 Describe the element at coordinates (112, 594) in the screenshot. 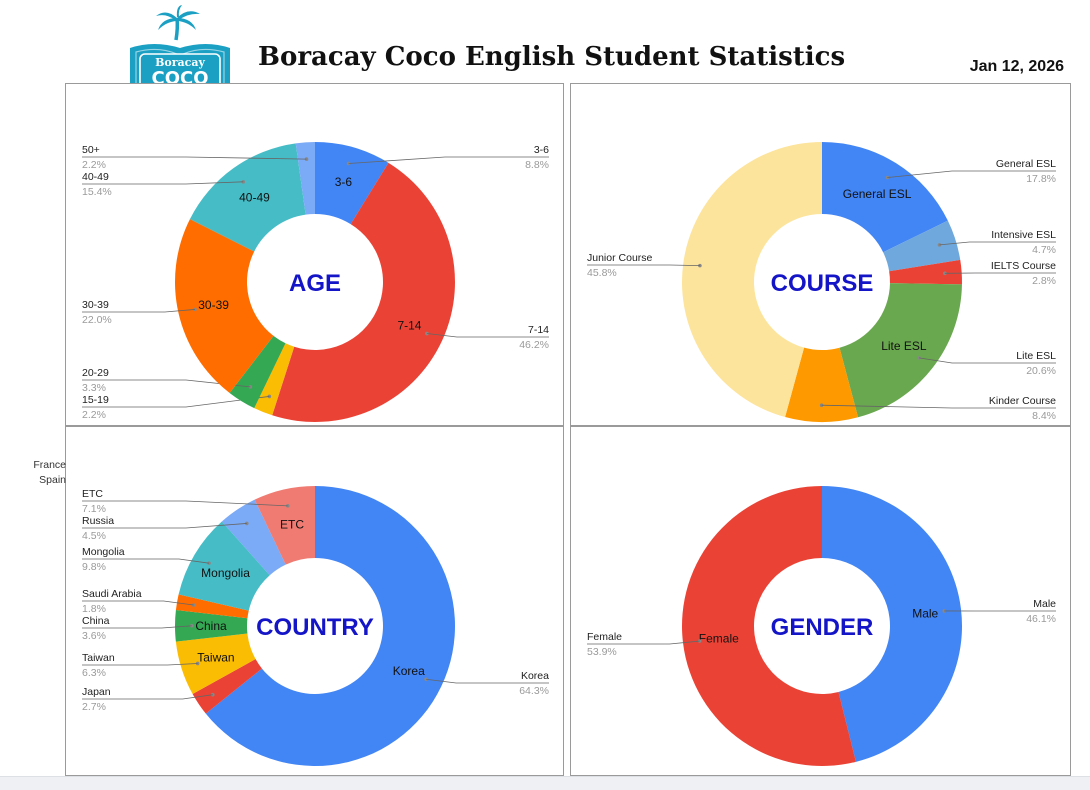

I see `callout-label-saudi-arabia: Saudi Arabia` at that location.